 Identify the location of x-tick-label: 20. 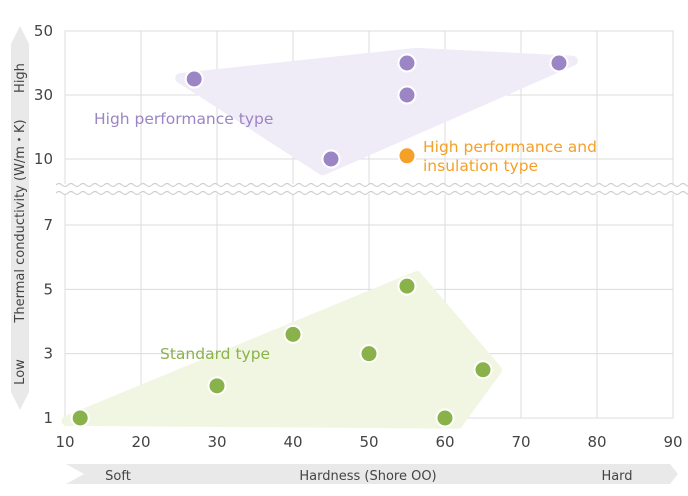
(140, 442).